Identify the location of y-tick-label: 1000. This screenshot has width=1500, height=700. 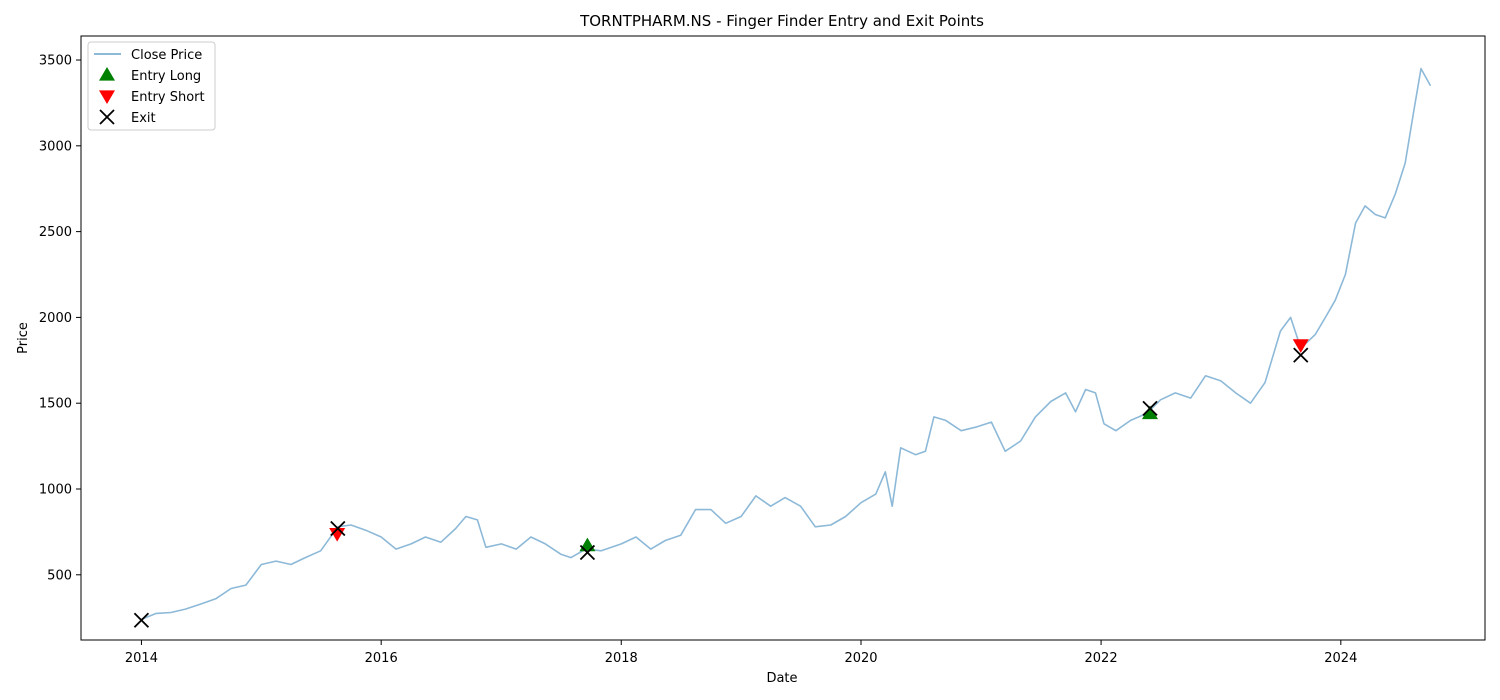
(55, 490).